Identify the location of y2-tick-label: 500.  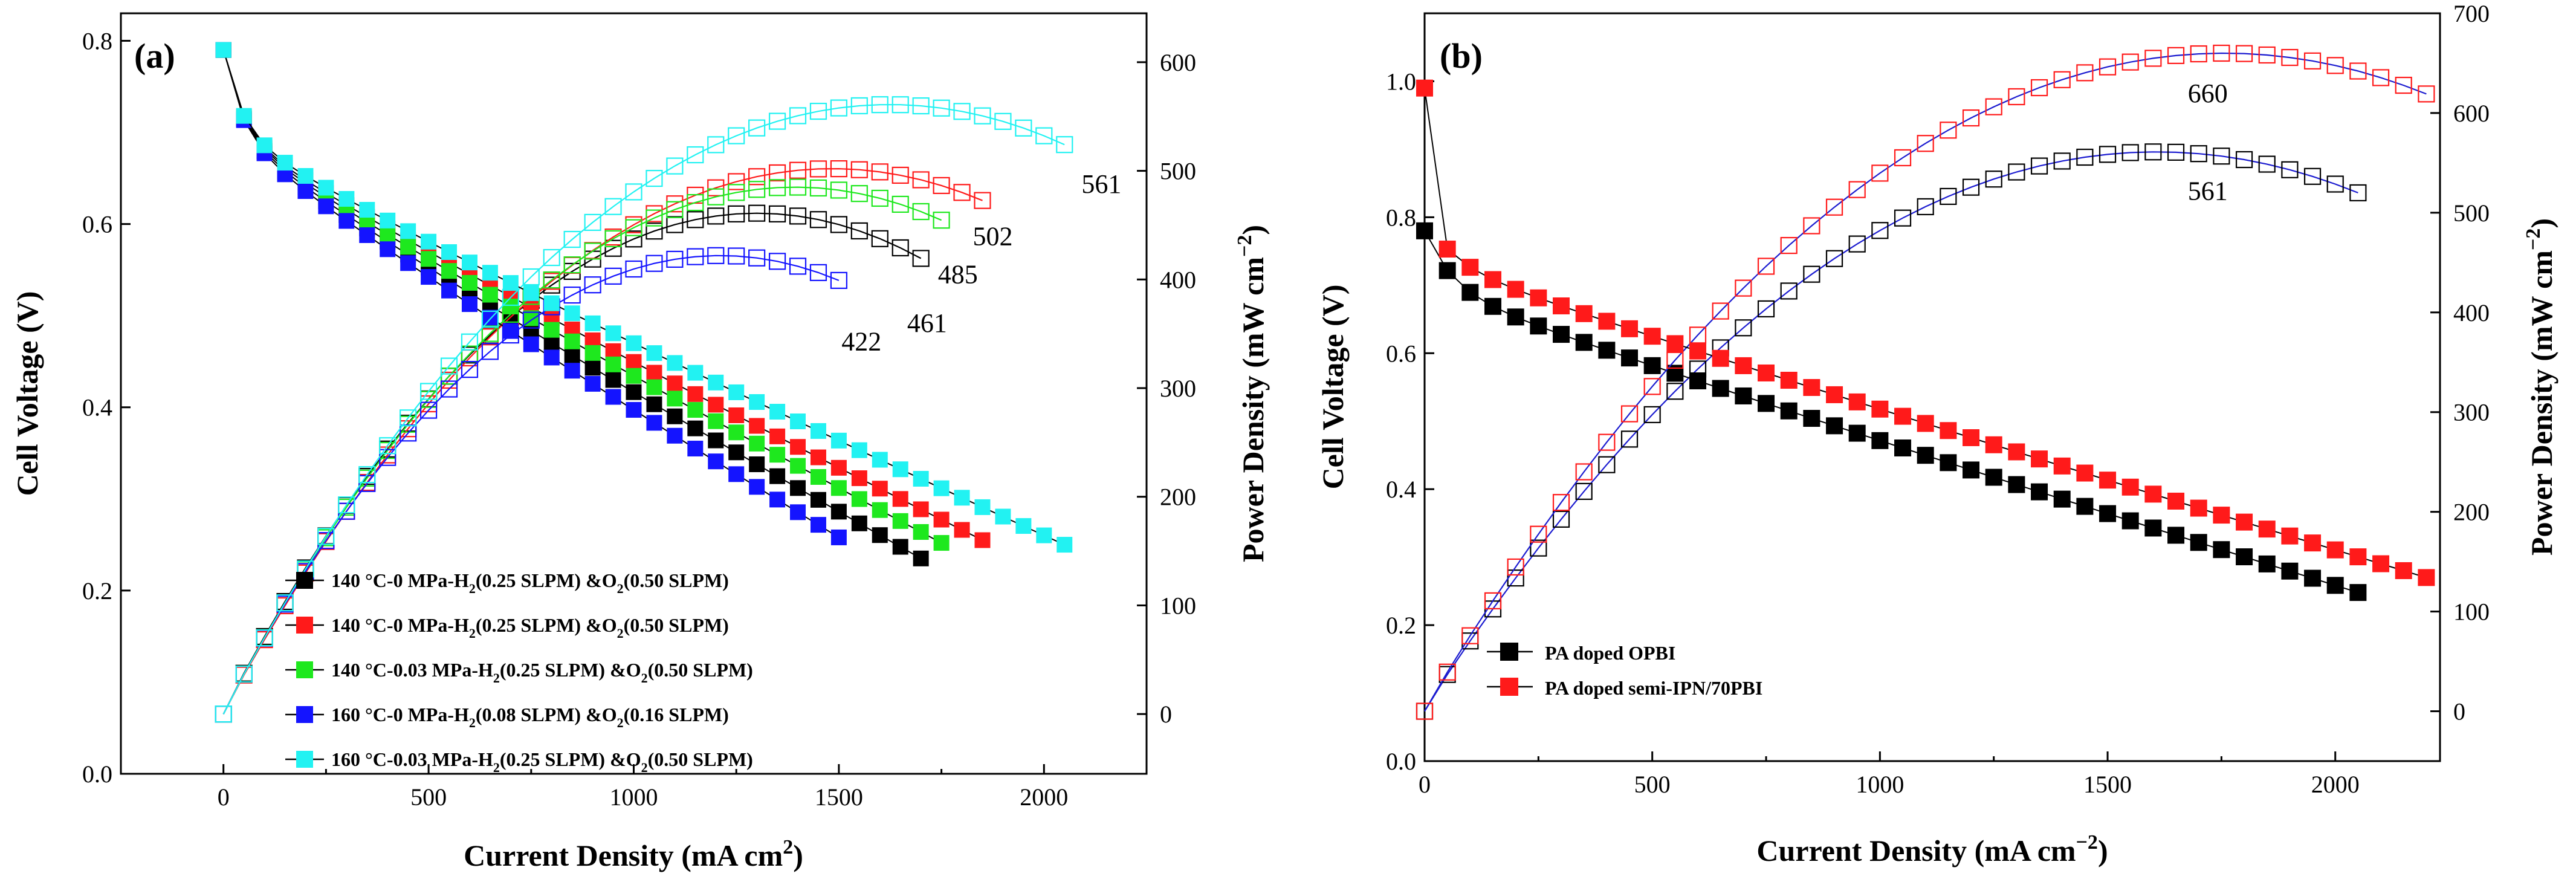
(1178, 171).